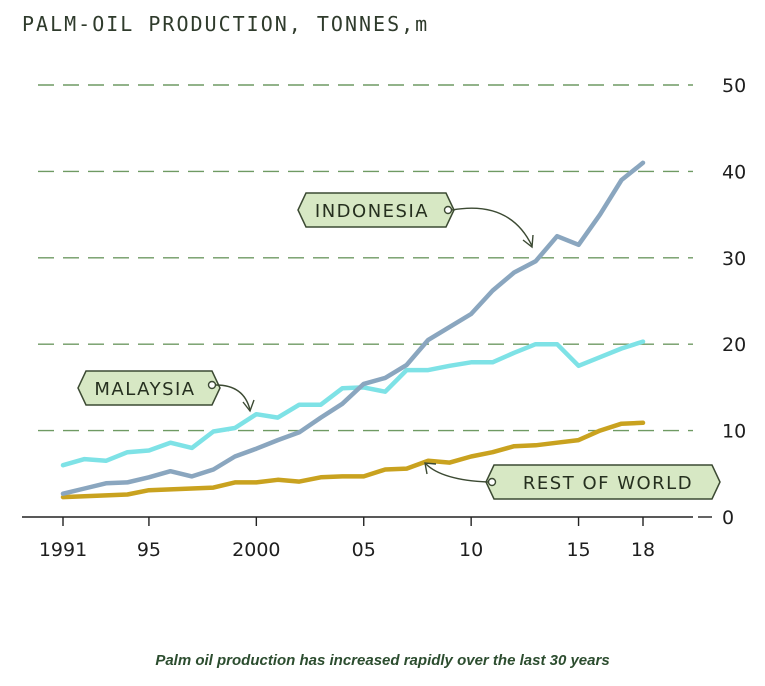 The width and height of the screenshot is (765, 686). What do you see at coordinates (256, 550) in the screenshot?
I see `x-tick-label-2000: 2000` at bounding box center [256, 550].